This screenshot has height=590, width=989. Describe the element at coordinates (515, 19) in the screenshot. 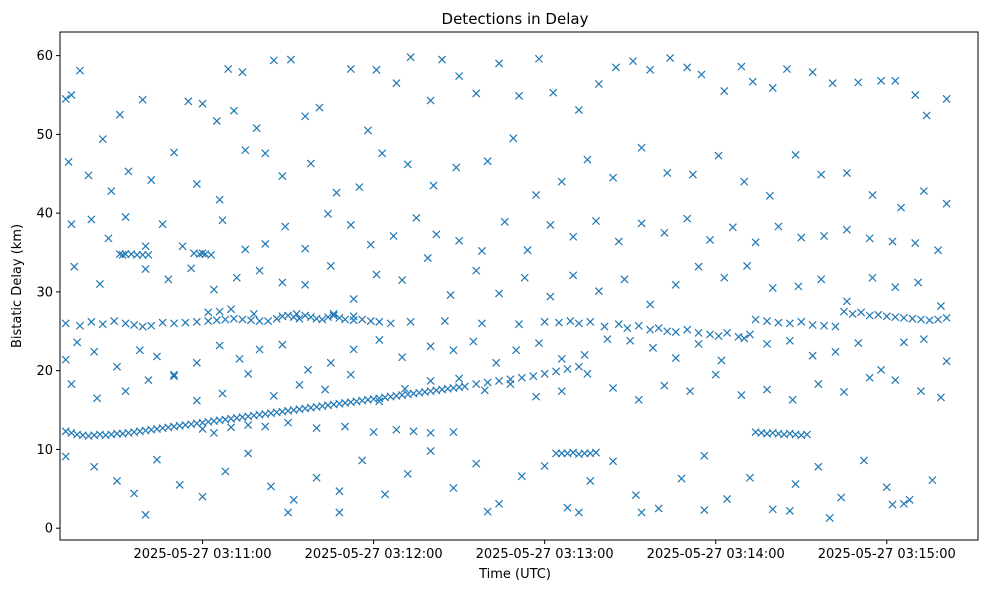

I see `chart-title: Detections in Delay` at that location.